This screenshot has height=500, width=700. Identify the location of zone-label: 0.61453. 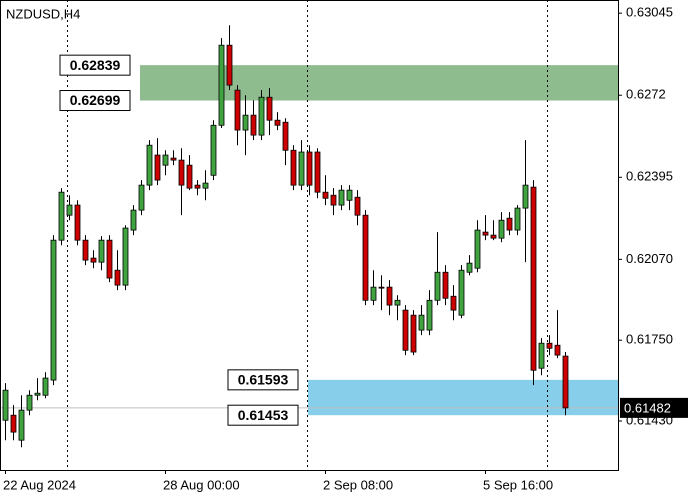
(263, 415).